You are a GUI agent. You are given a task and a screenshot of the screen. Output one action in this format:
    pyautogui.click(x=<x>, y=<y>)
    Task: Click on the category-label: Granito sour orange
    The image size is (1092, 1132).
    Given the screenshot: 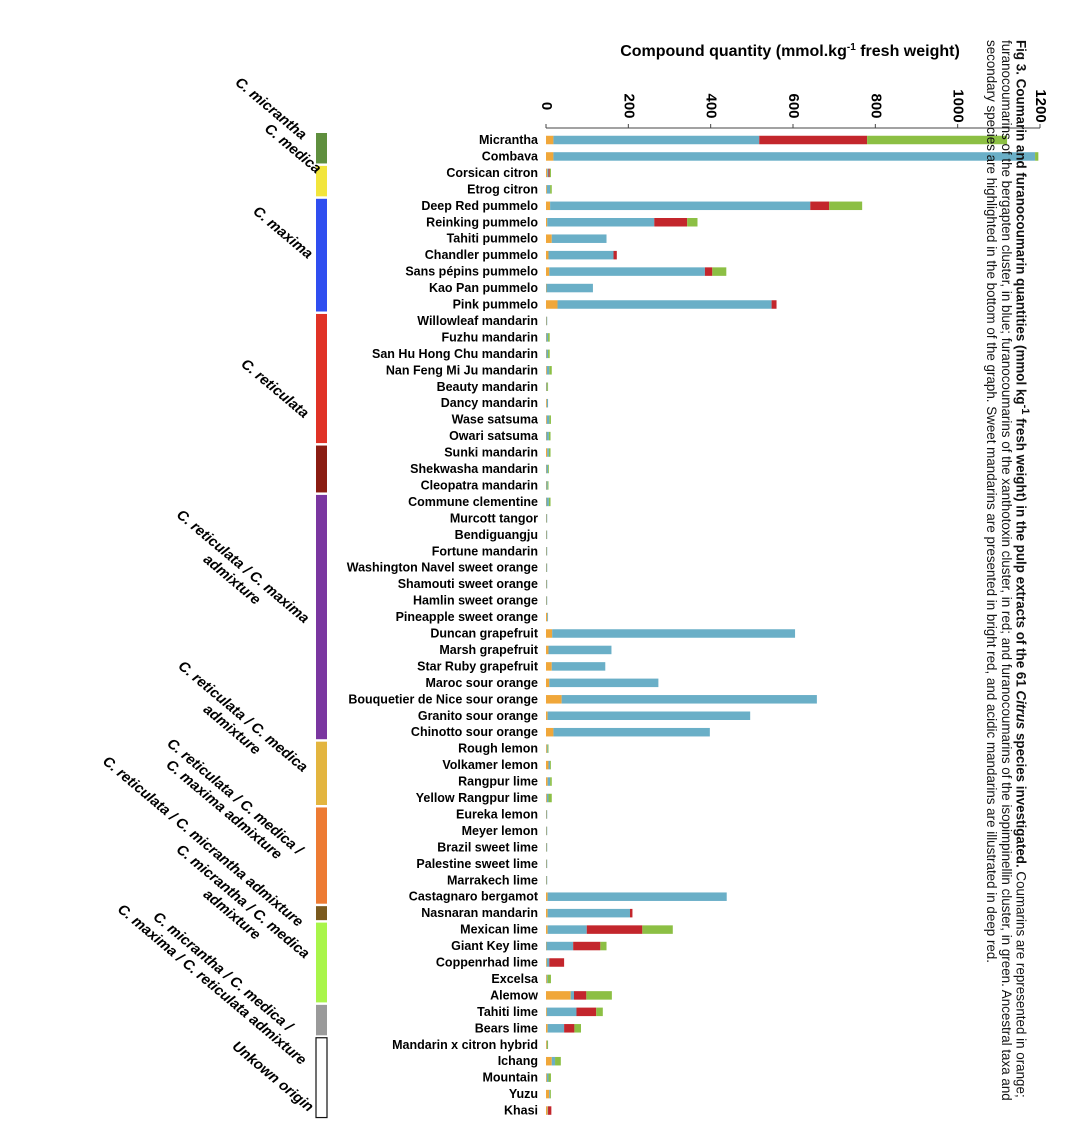 What is the action you would take?
    pyautogui.click(x=478, y=716)
    